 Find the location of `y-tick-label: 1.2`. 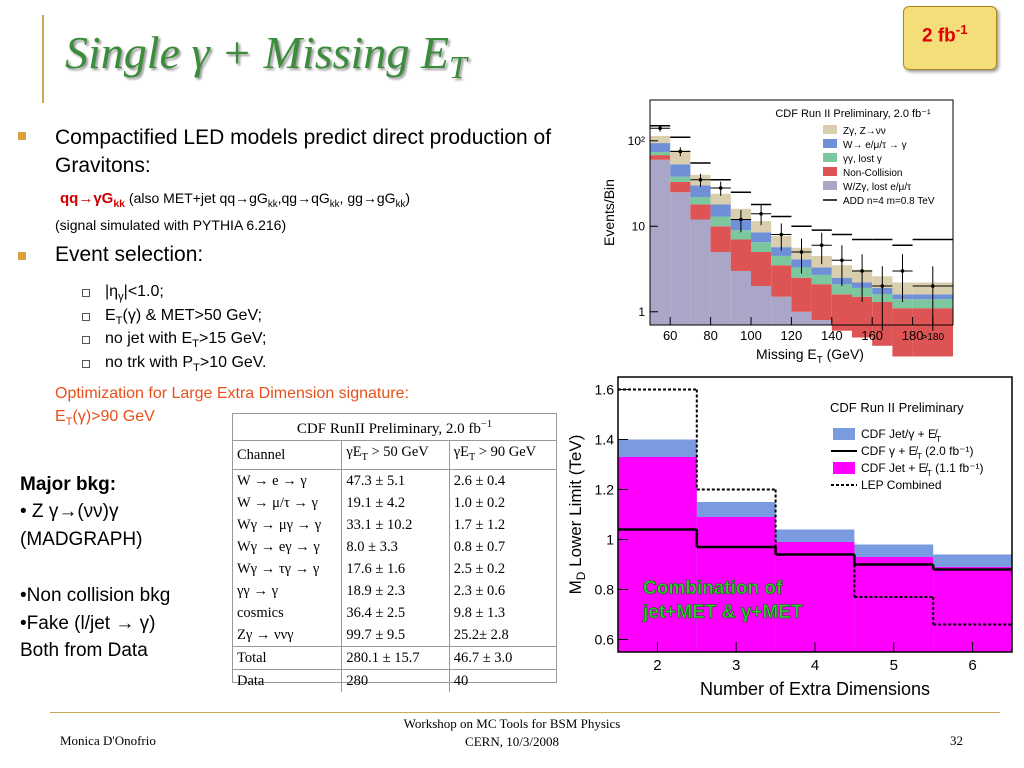

y-tick-label: 1.2 is located at coordinates (605, 490).